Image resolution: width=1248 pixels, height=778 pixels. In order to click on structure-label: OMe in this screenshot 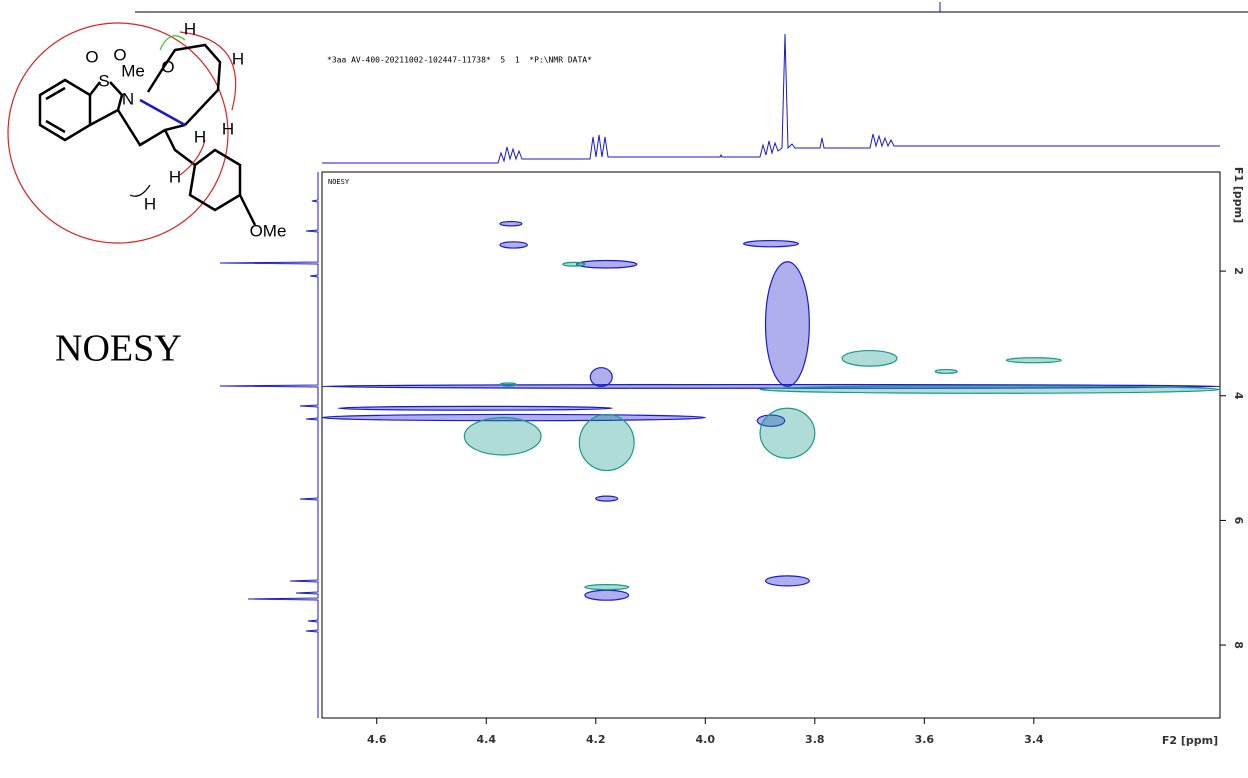, I will do `click(268, 230)`.